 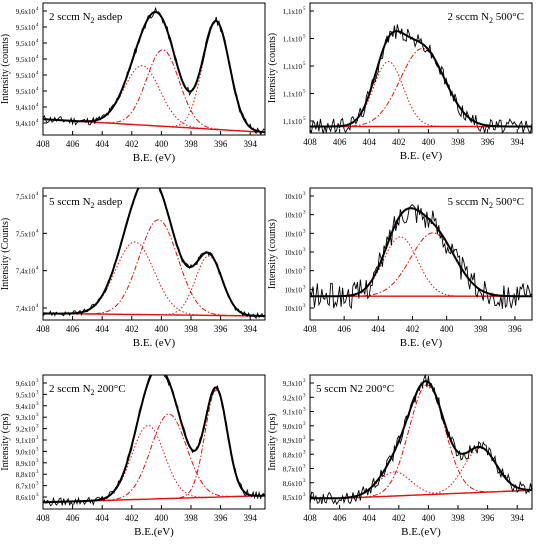 I want to click on y-tick-label: 9,6x10, so click(x=26, y=384).